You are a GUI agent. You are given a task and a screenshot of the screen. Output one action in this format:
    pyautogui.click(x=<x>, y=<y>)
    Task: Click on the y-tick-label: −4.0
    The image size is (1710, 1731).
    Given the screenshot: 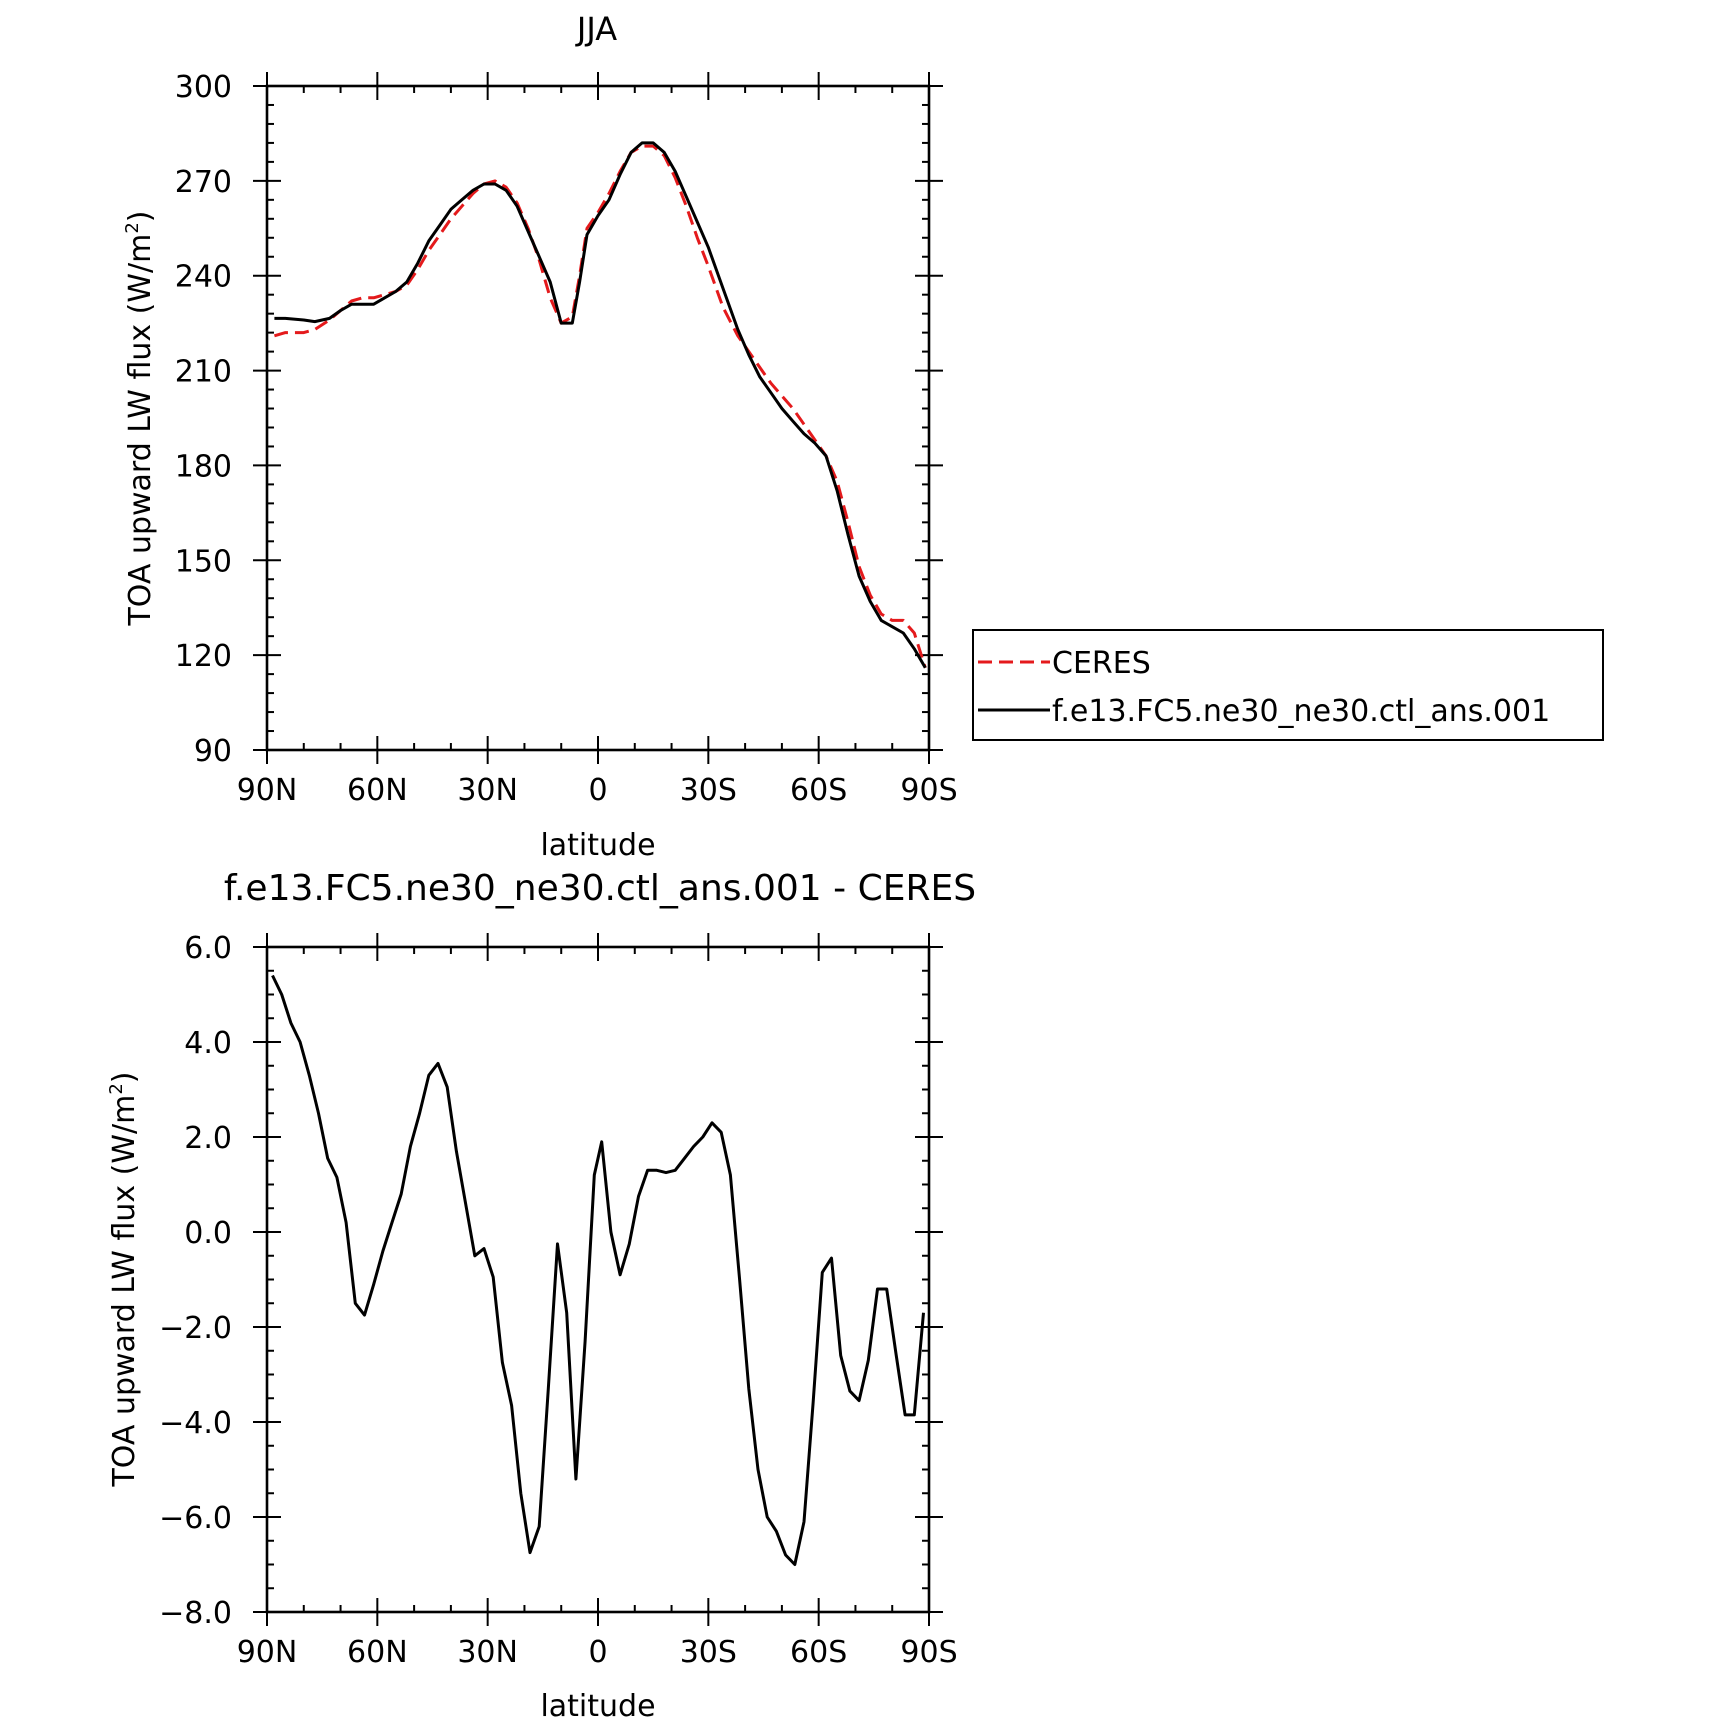 What is the action you would take?
    pyautogui.click(x=195, y=1423)
    